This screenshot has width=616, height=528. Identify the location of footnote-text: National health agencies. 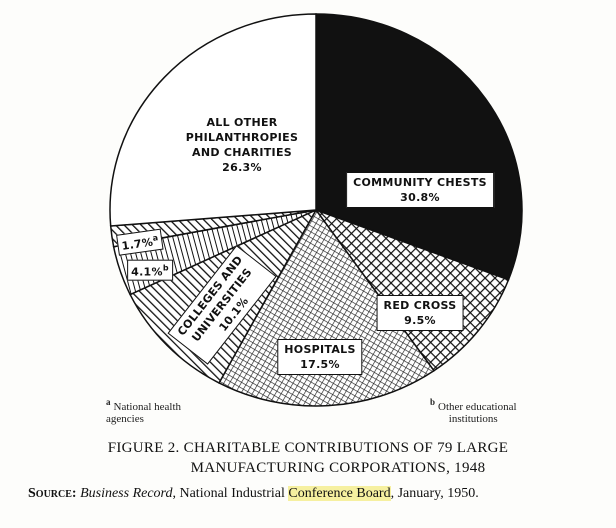
(144, 412).